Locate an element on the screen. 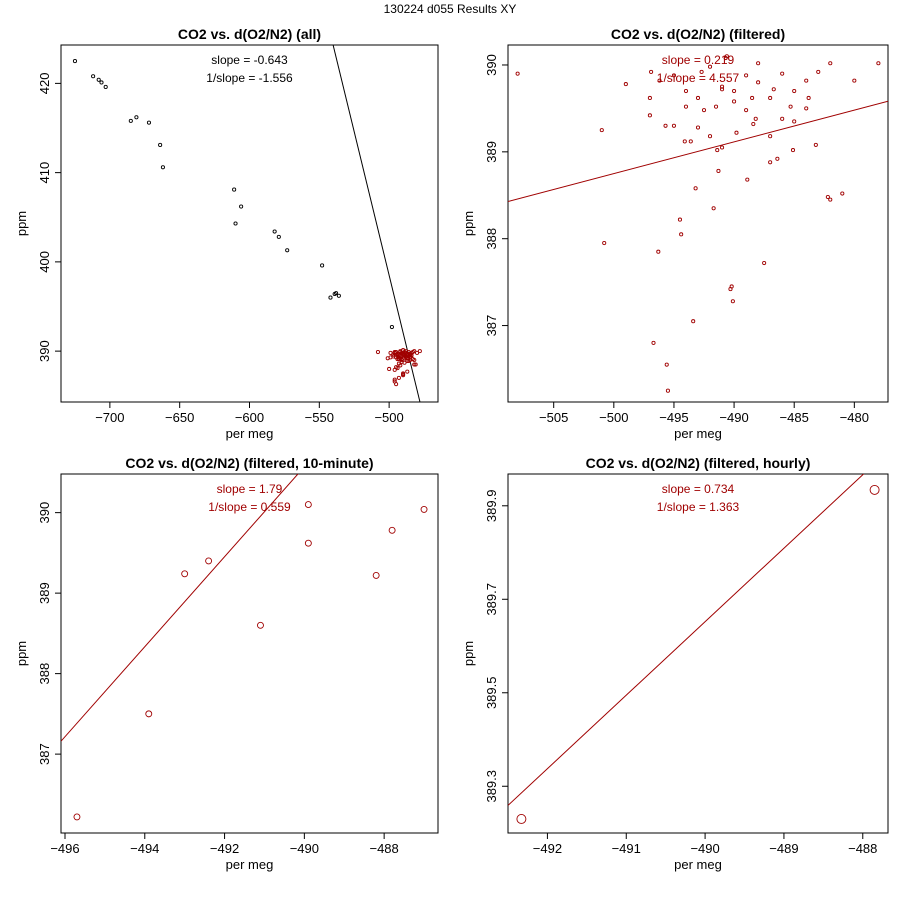 This screenshot has height=900, width=900. series-filtered is located at coordinates (398, 367).